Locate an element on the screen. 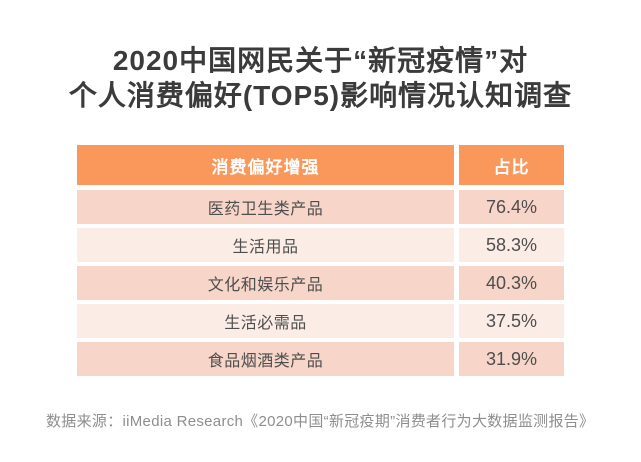 The height and width of the screenshot is (462, 641). table-row: 食品烟酒类产品 31.9% is located at coordinates (320, 359).